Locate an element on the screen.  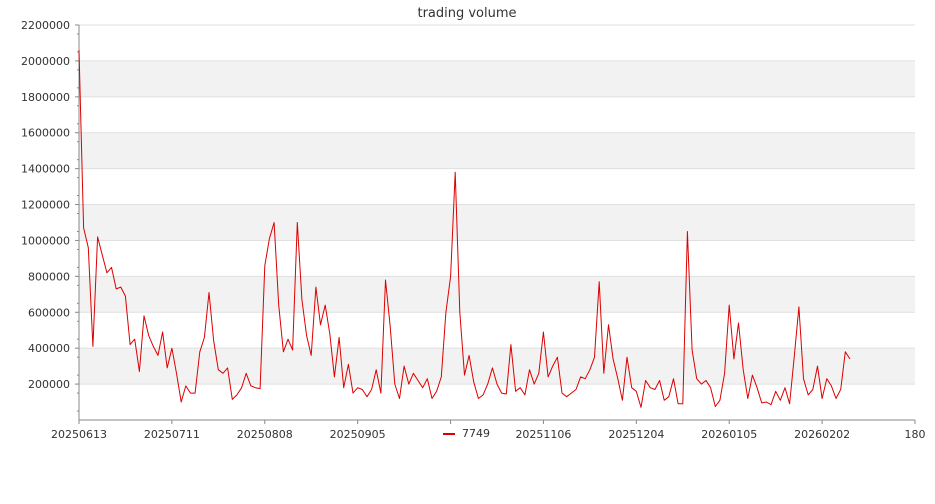
x-tick-label: 20251204 is located at coordinates (636, 434).